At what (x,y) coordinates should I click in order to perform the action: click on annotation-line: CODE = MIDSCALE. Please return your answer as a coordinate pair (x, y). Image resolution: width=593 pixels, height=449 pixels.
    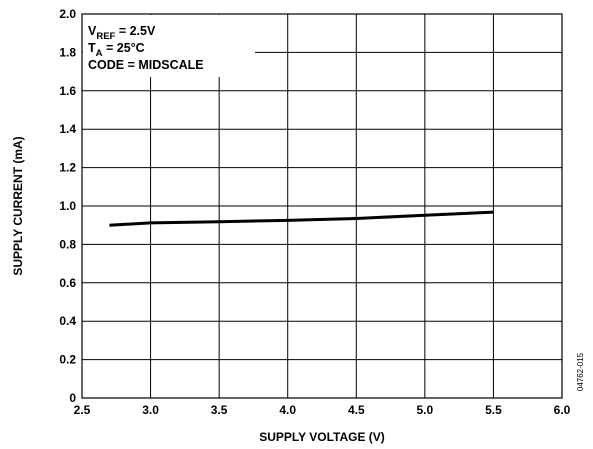
    Looking at the image, I should click on (146, 65).